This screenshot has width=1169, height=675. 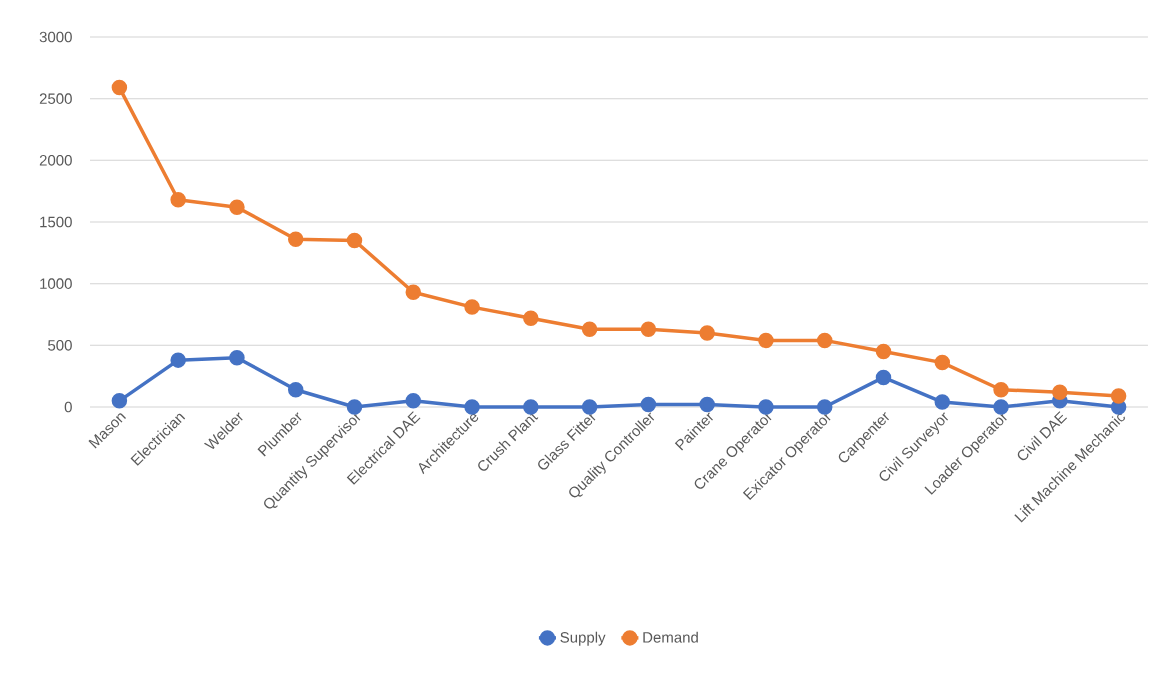 What do you see at coordinates (55, 98) in the screenshot?
I see `y-tick-label: 2500` at bounding box center [55, 98].